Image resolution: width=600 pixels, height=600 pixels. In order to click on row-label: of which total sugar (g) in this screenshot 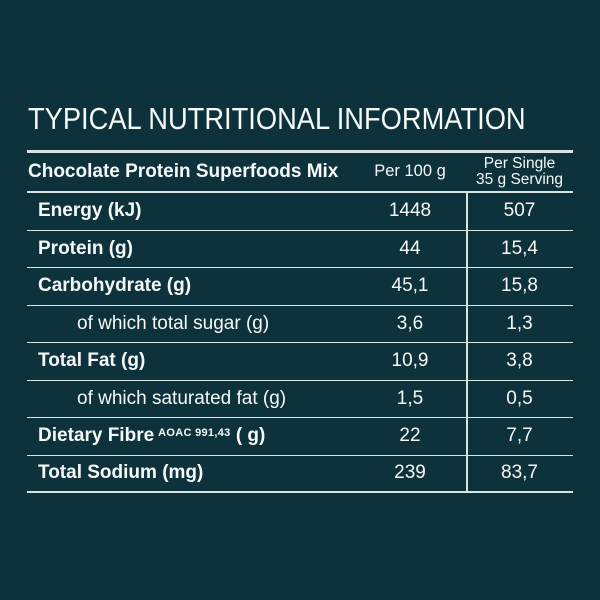, I will do `click(190, 324)`.